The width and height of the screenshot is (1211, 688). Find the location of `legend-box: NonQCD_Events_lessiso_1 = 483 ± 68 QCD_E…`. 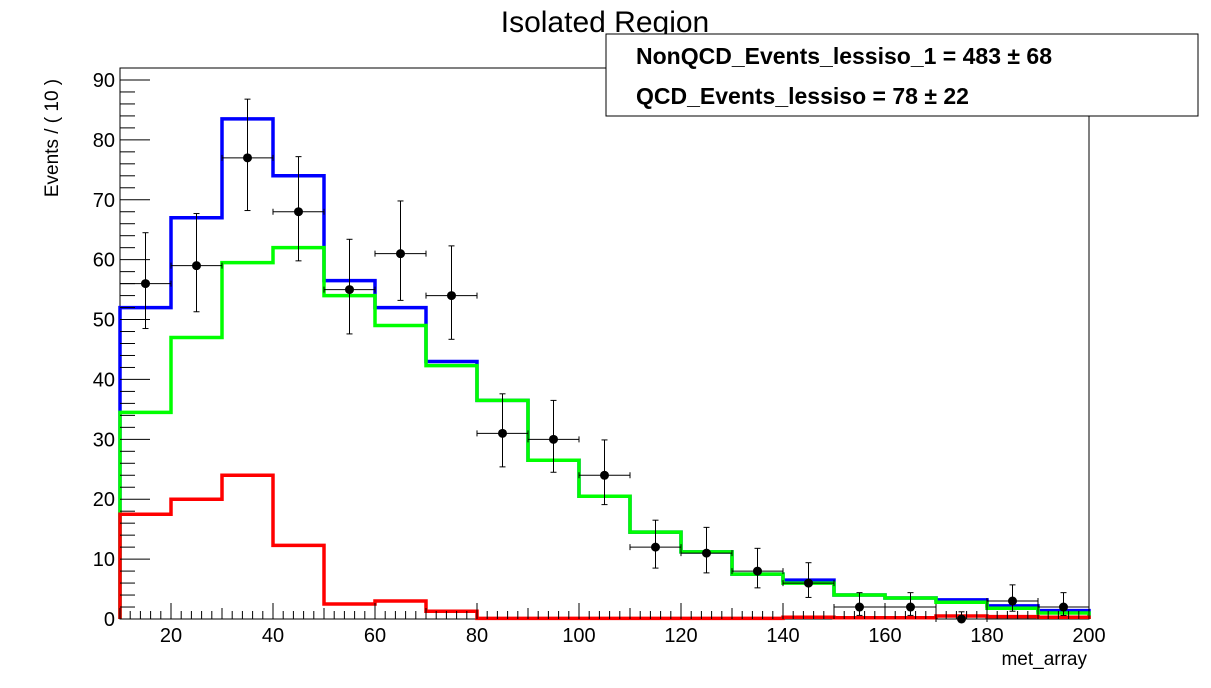

legend-box: NonQCD_Events_lessiso_1 = 483 ± 68 QCD_E… is located at coordinates (902, 75).